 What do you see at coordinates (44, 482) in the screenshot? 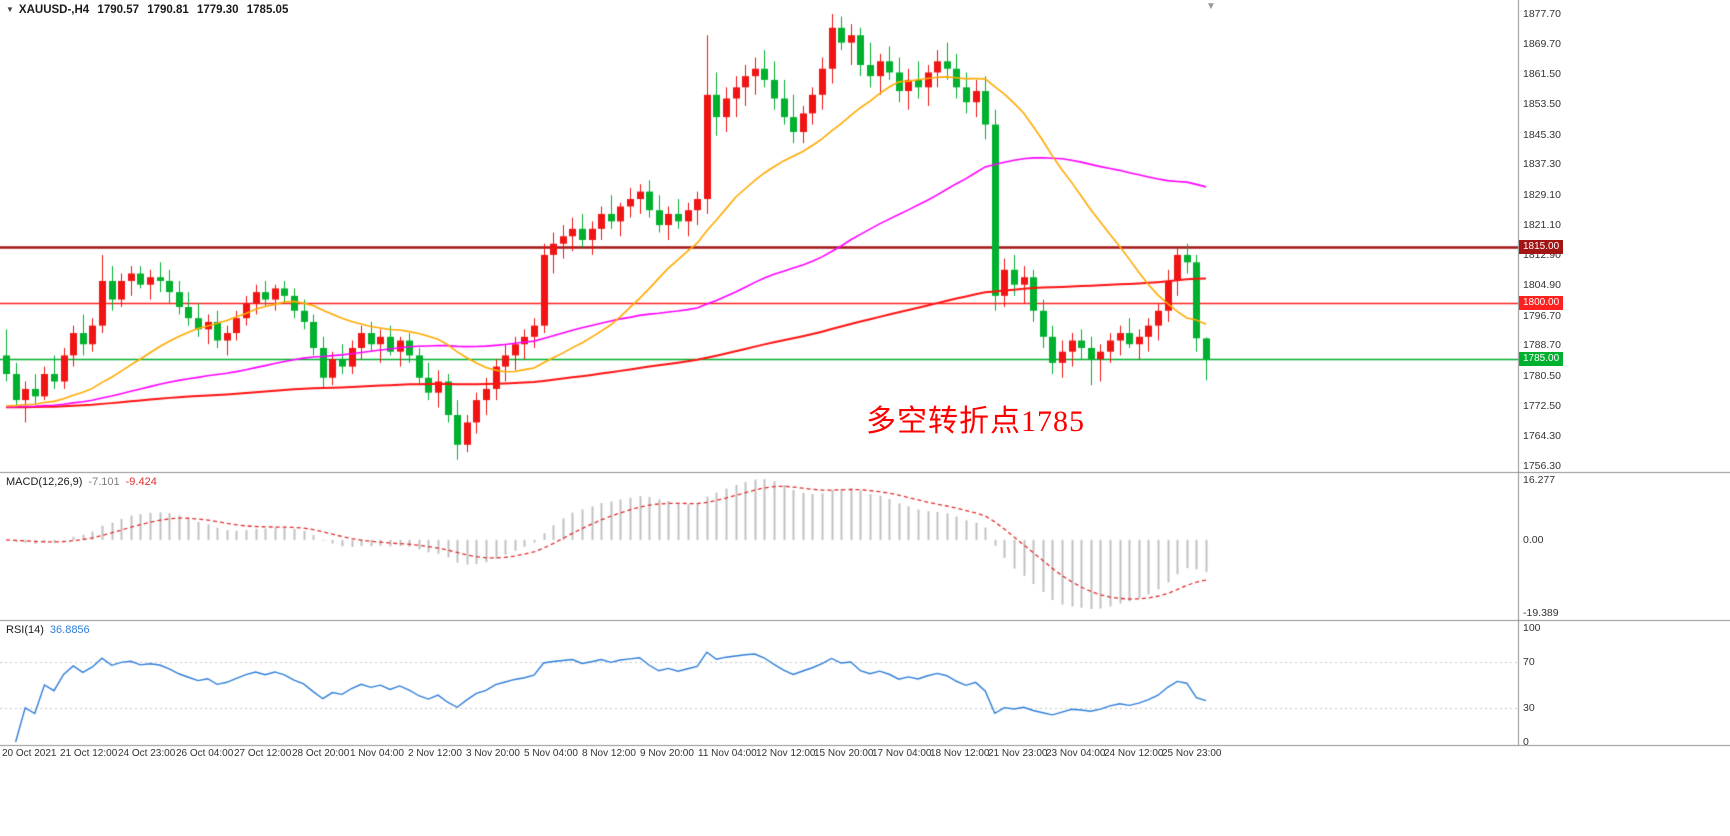
I see `macd-indicator-name: MACD(12,26,9)` at bounding box center [44, 482].